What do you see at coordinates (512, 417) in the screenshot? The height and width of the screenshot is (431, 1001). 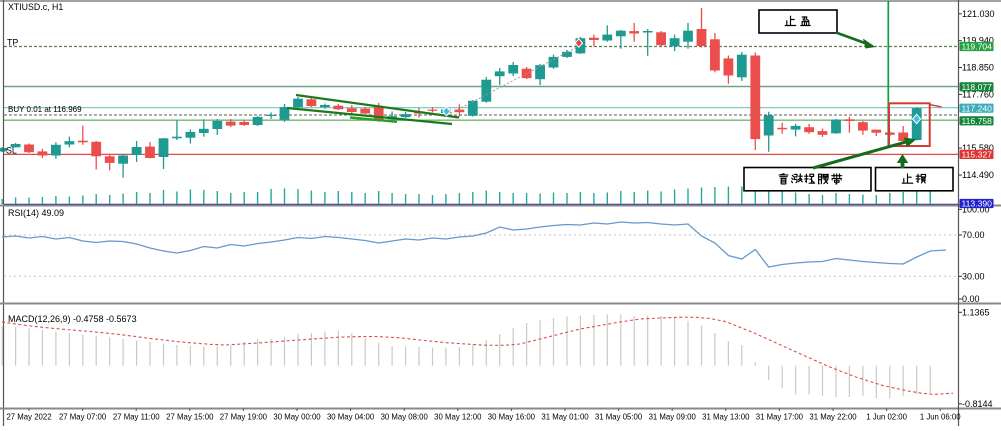 I see `svg-text: 30 May 16:00` at bounding box center [512, 417].